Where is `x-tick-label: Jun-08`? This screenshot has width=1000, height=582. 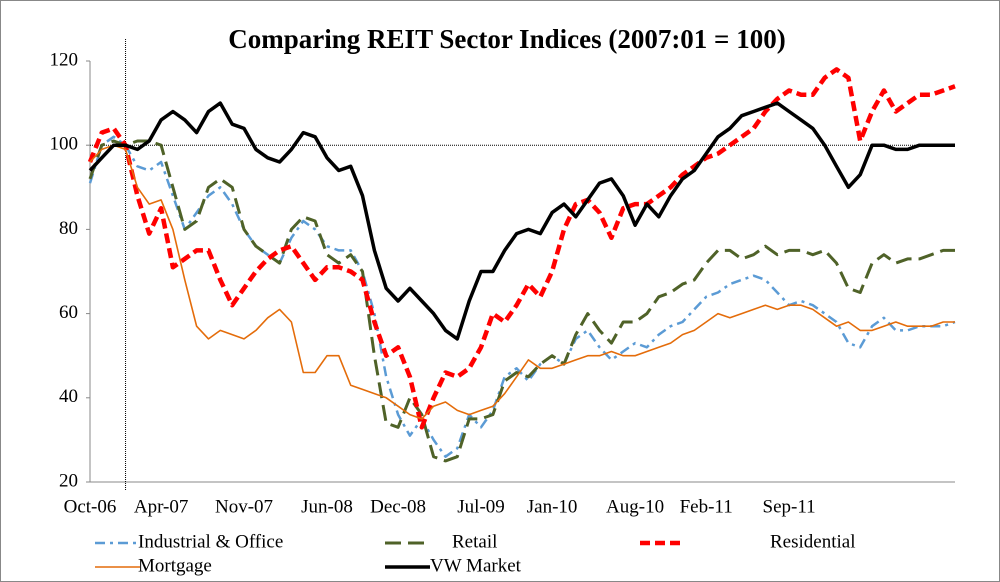
x-tick-label: Jun-08 is located at coordinates (327, 506).